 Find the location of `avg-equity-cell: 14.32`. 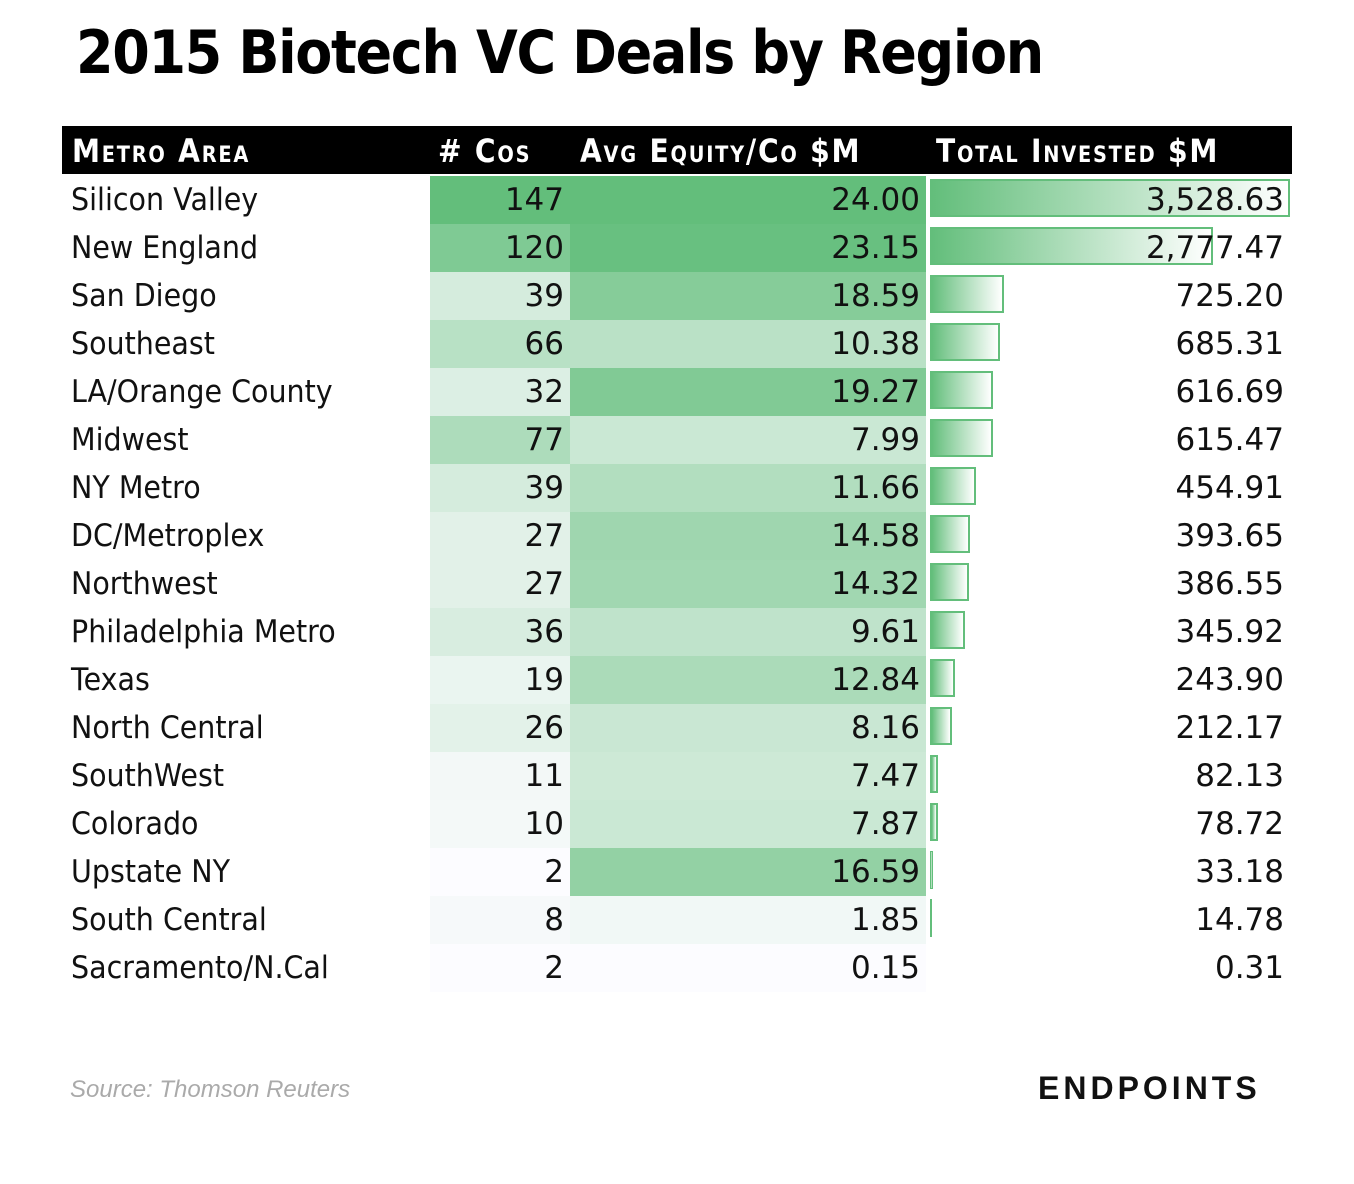

avg-equity-cell: 14.32 is located at coordinates (748, 584).